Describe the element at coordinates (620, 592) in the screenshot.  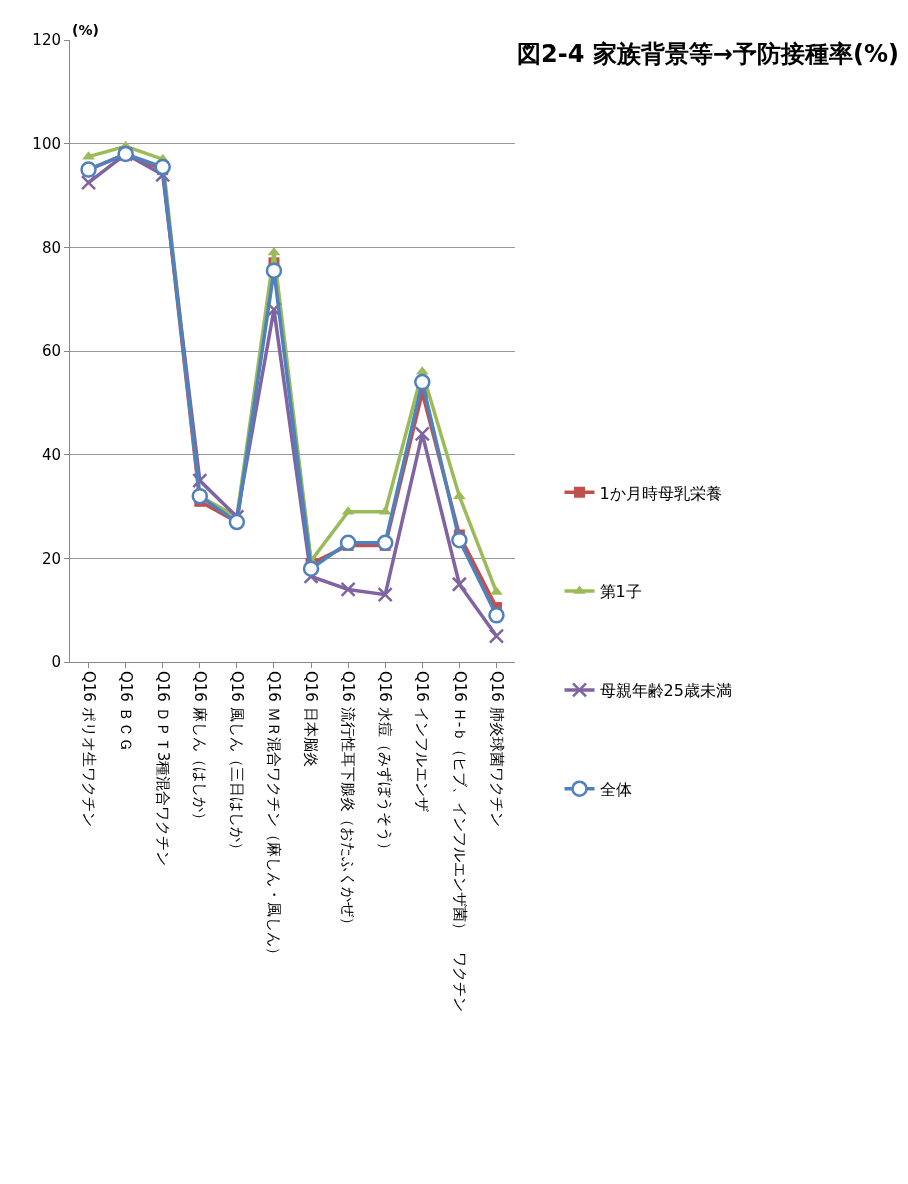
I see `legend-label: 第1子` at that location.